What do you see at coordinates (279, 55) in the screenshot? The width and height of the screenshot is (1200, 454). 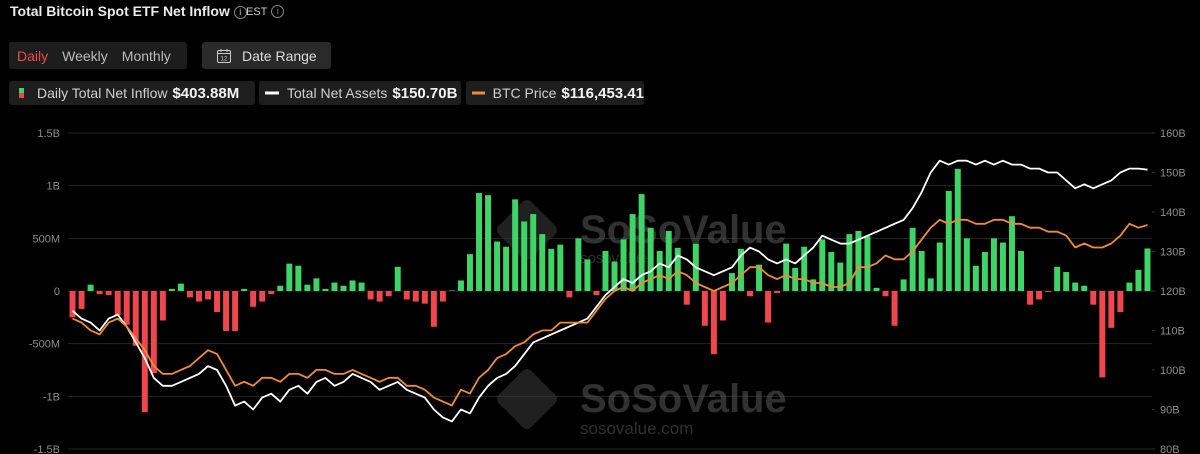 I see `date-range-label: Date Range` at bounding box center [279, 55].